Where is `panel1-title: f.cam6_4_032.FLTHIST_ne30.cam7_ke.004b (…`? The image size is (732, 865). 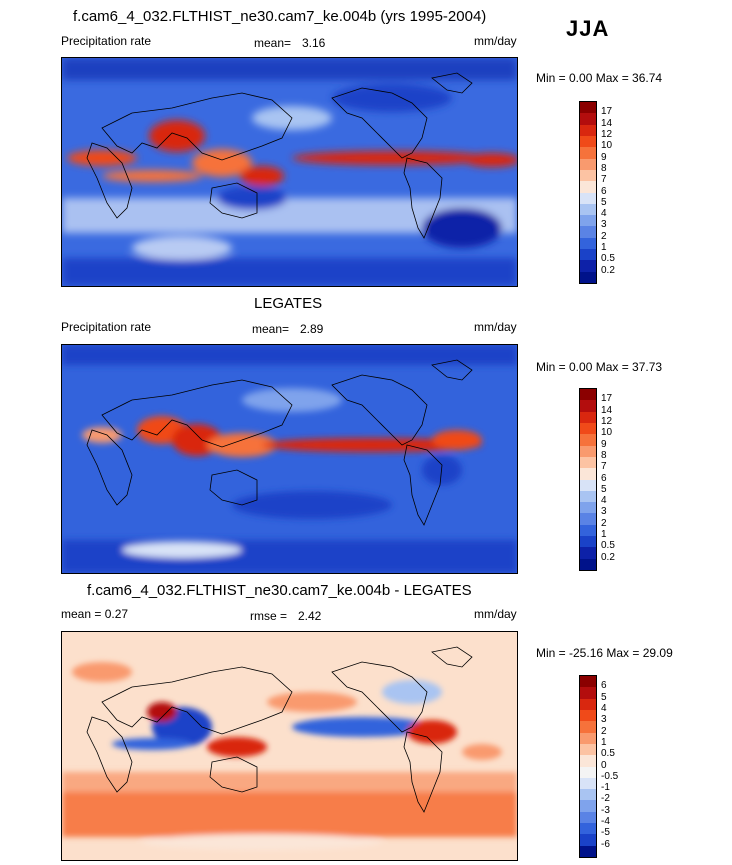 panel1-title: f.cam6_4_032.FLTHIST_ne30.cam7_ke.004b (… is located at coordinates (280, 16).